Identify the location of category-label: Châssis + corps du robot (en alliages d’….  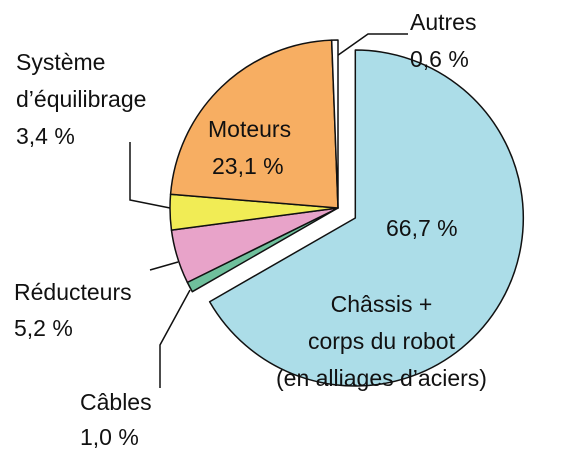
(381, 341).